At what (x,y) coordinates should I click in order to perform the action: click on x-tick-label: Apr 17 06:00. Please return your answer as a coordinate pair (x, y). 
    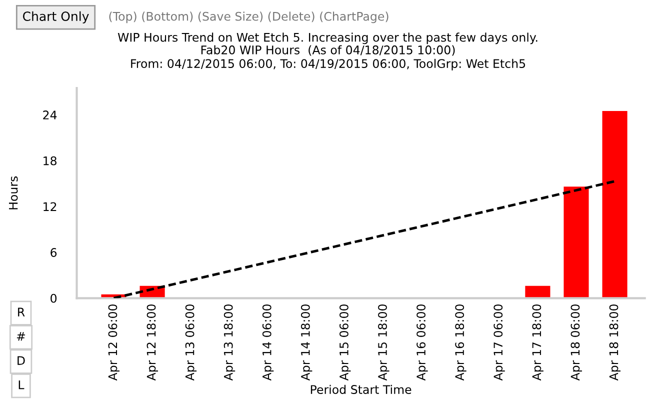
    Looking at the image, I should click on (499, 342).